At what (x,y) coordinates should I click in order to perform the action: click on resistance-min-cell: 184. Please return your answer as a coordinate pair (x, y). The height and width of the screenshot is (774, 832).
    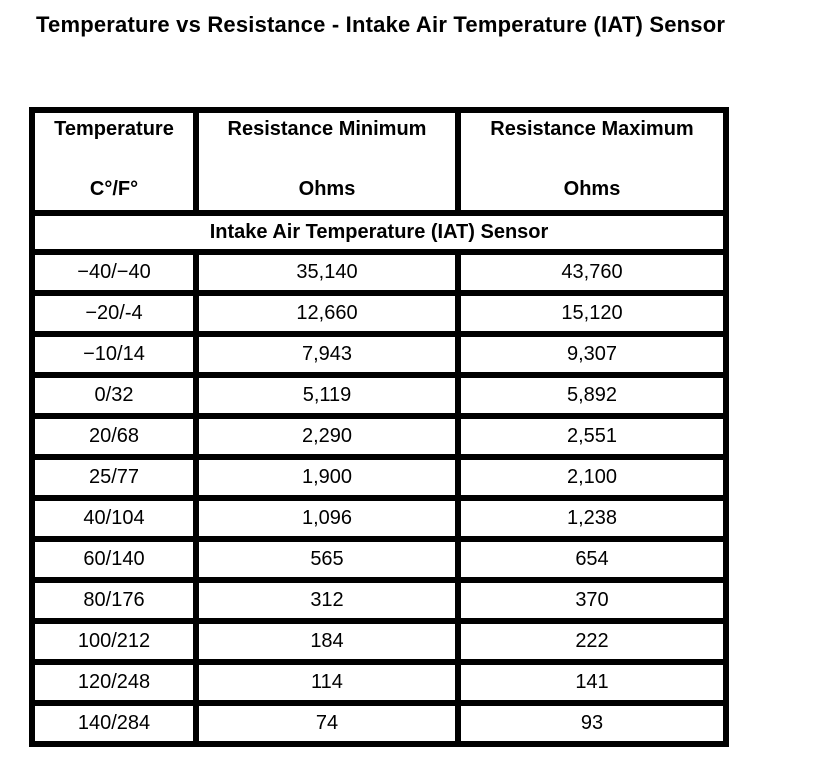
    Looking at the image, I should click on (327, 641).